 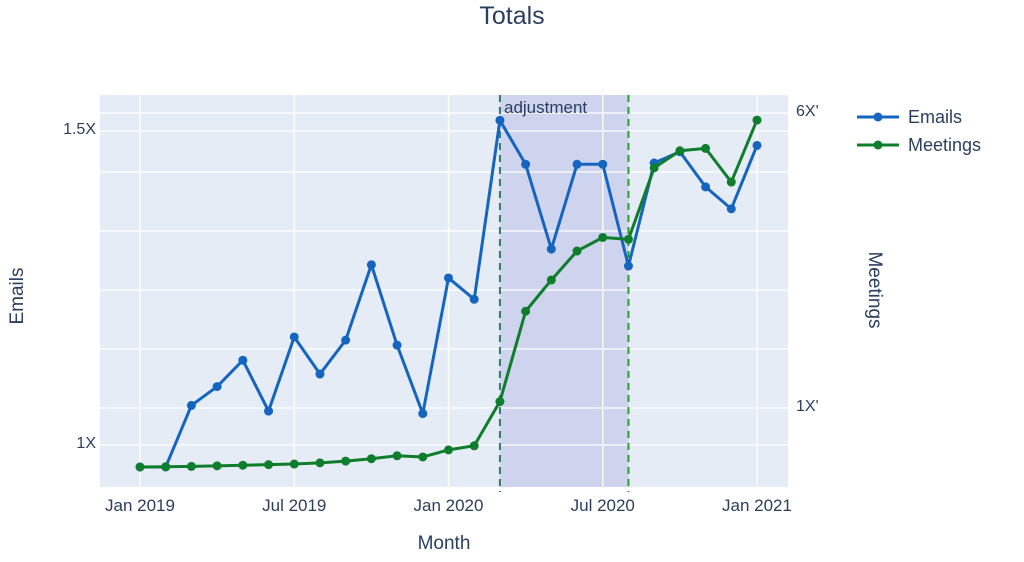 What do you see at coordinates (878, 145) in the screenshot?
I see `meetings-legend-swatch` at bounding box center [878, 145].